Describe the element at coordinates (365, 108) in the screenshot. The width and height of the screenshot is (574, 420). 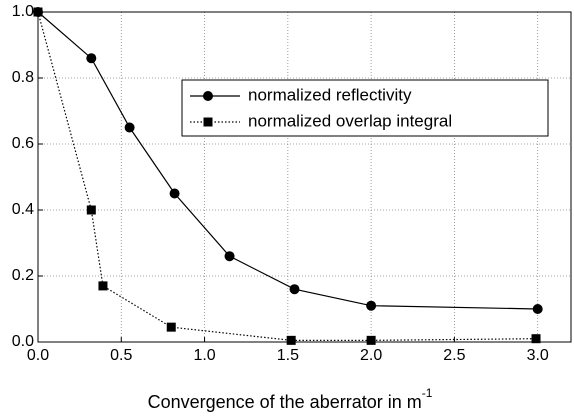
I see `legend-box` at that location.